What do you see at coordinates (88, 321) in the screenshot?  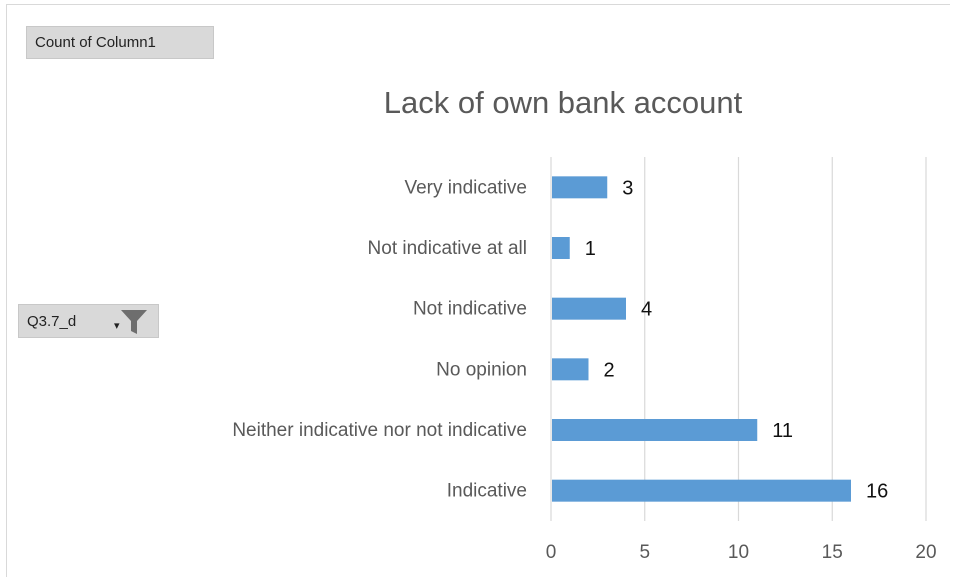 I see `axis-field-button: Q3.7_d ▾` at bounding box center [88, 321].